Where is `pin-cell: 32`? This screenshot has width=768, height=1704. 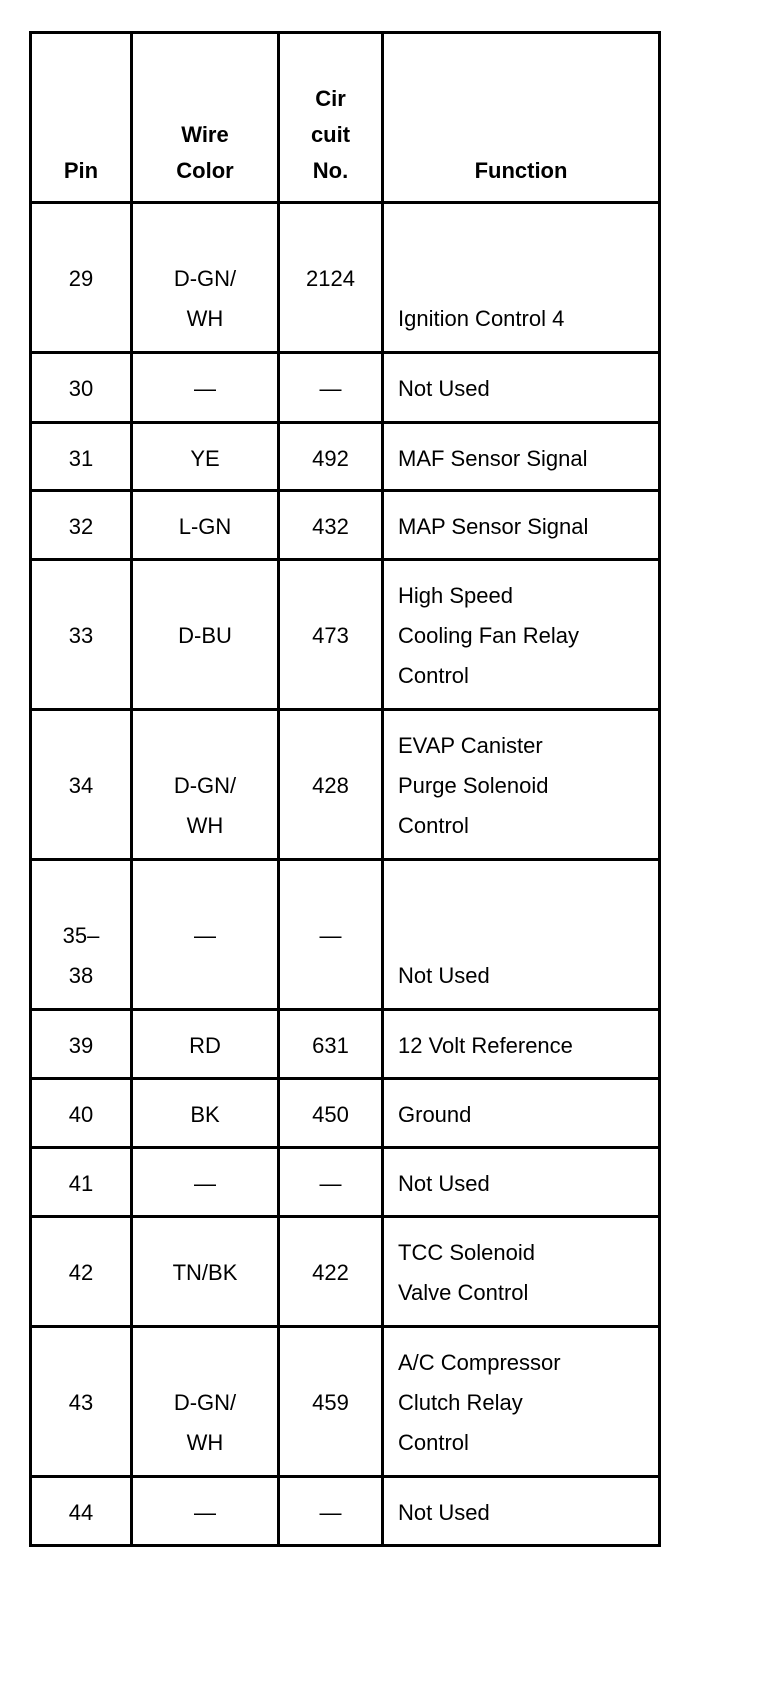
pin-cell: 32 is located at coordinates (81, 525).